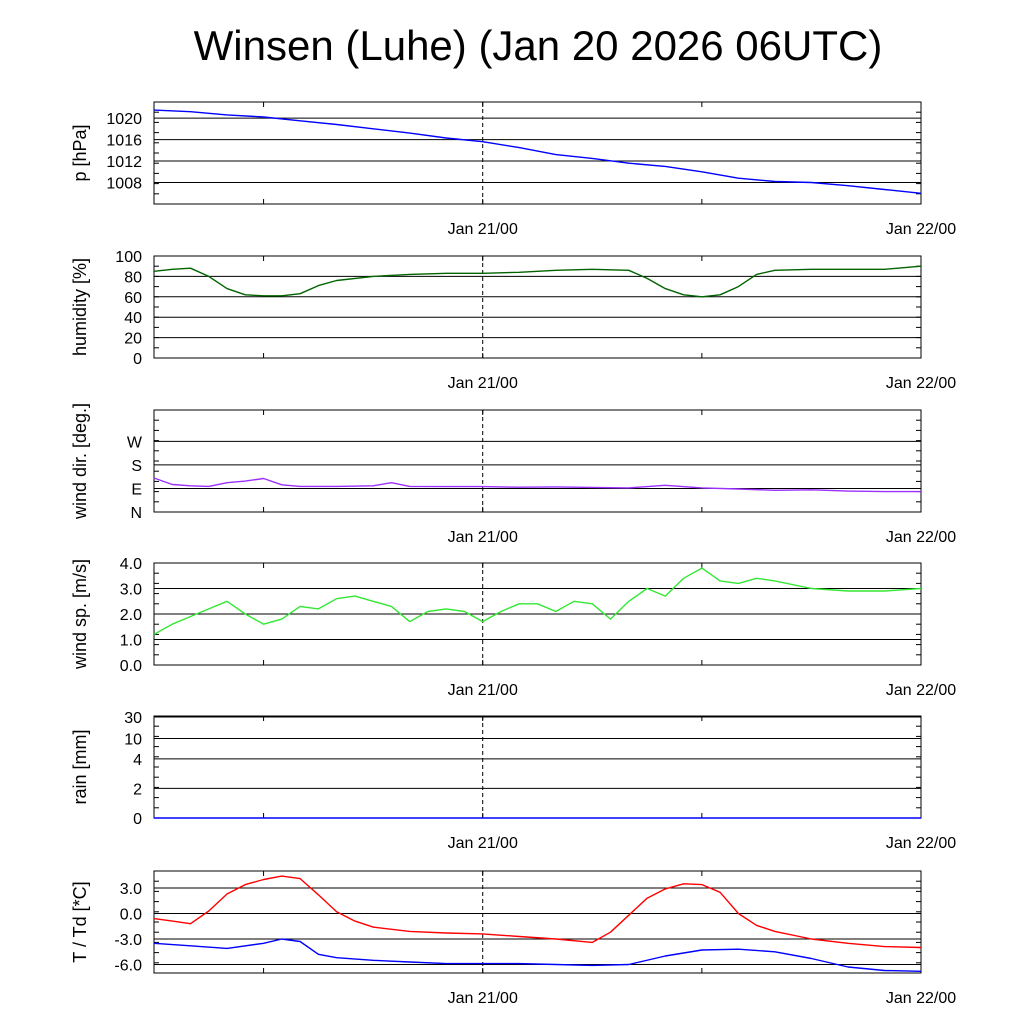 This screenshot has height=1024, width=1024. I want to click on pressure-y-tick-label: 1008, so click(124, 184).